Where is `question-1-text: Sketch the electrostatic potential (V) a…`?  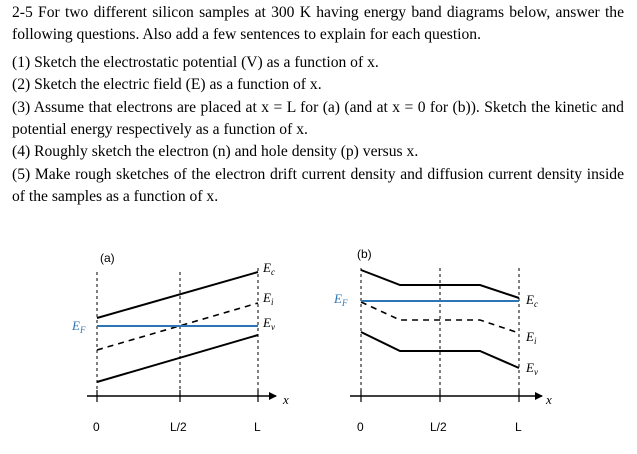
question-1-text: Sketch the electrostatic potential (V) a… is located at coordinates (206, 62).